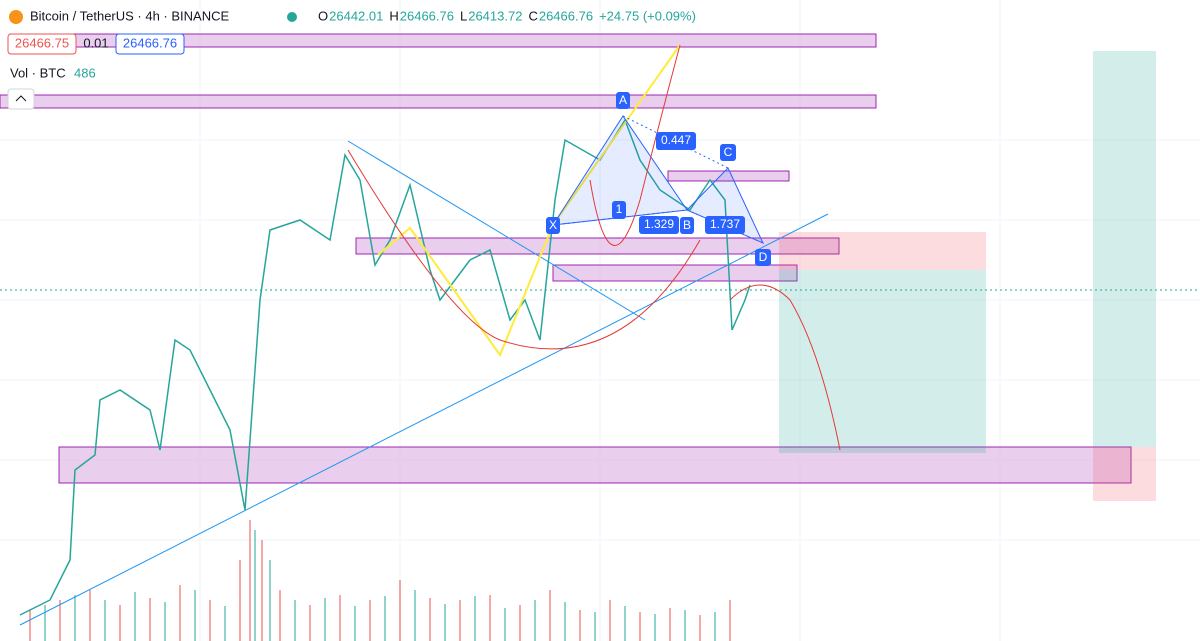 The height and width of the screenshot is (641, 1200). I want to click on ratio-label: 0.447, so click(676, 140).